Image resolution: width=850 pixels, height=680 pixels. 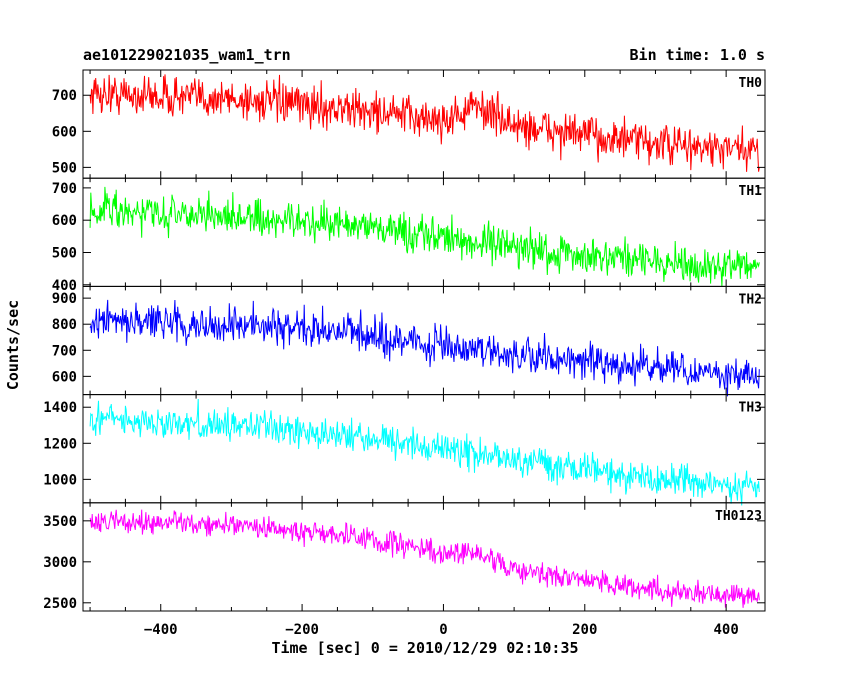 I want to click on series-line-th2, so click(x=424, y=348).